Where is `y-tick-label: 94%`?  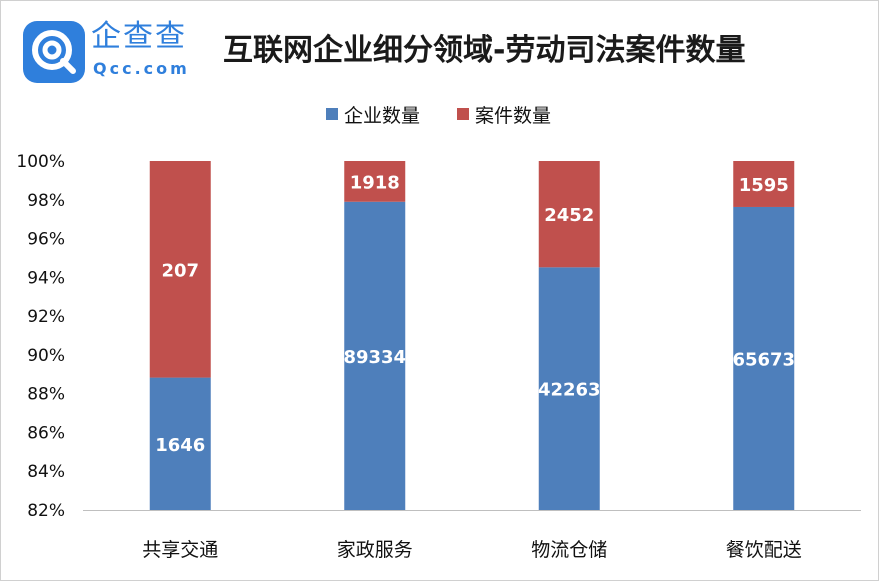 y-tick-label: 94% is located at coordinates (46, 278).